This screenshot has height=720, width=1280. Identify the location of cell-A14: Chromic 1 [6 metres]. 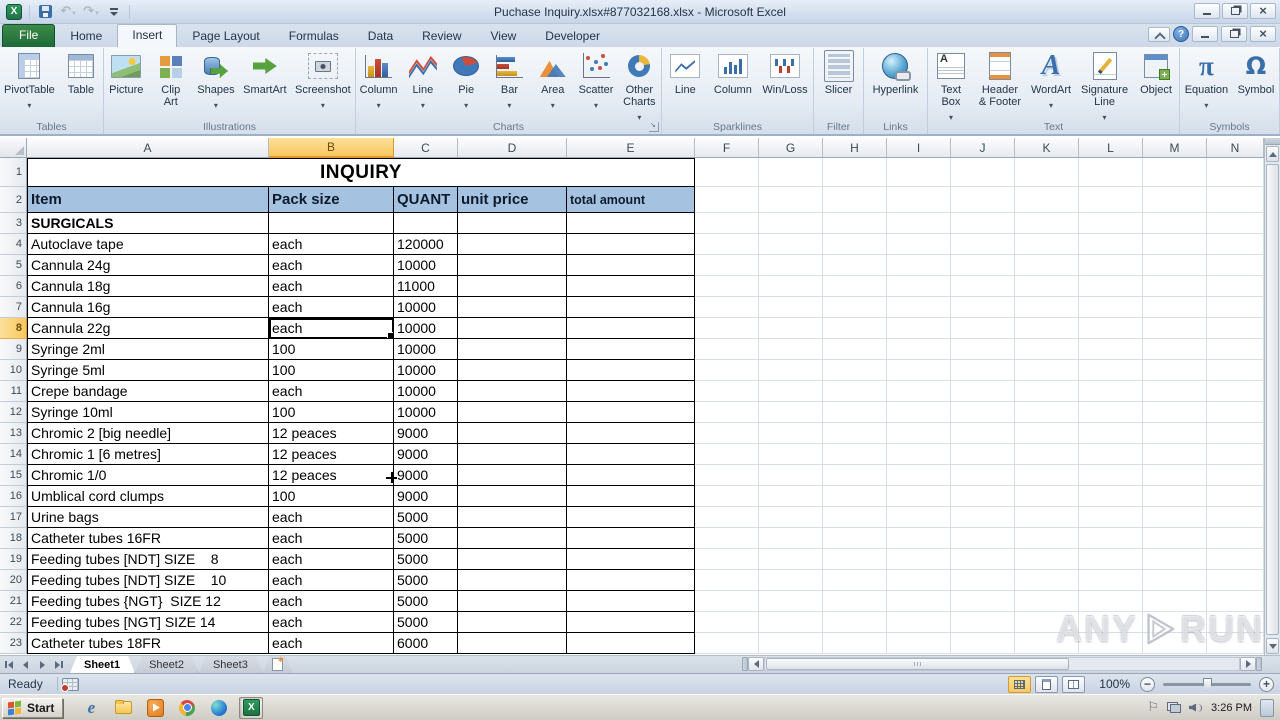
(148, 454).